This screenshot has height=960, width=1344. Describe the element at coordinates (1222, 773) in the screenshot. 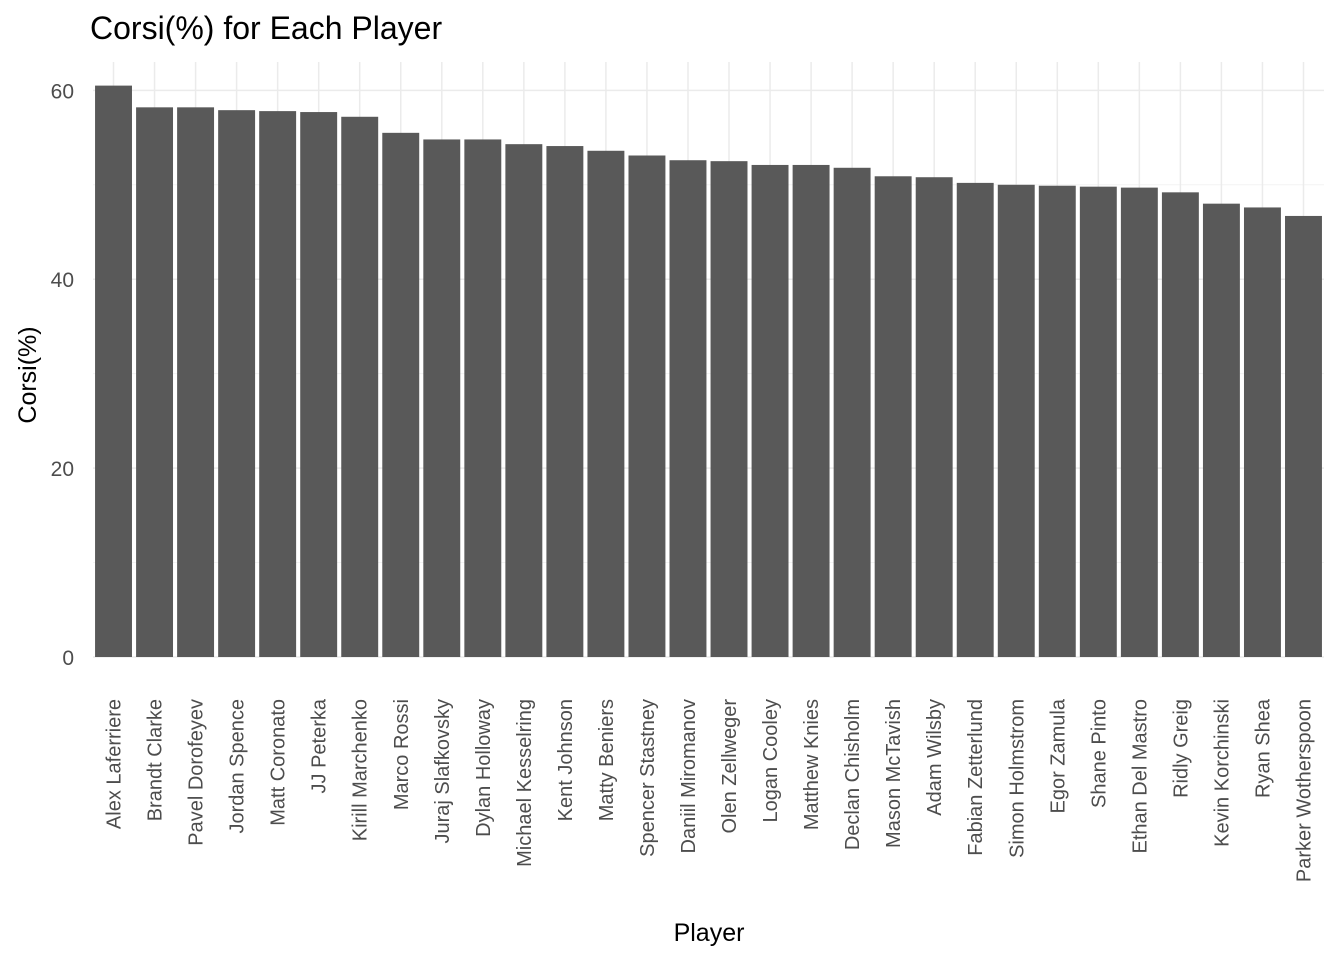

I see `x-tick-label: Kevin Korchinski` at that location.